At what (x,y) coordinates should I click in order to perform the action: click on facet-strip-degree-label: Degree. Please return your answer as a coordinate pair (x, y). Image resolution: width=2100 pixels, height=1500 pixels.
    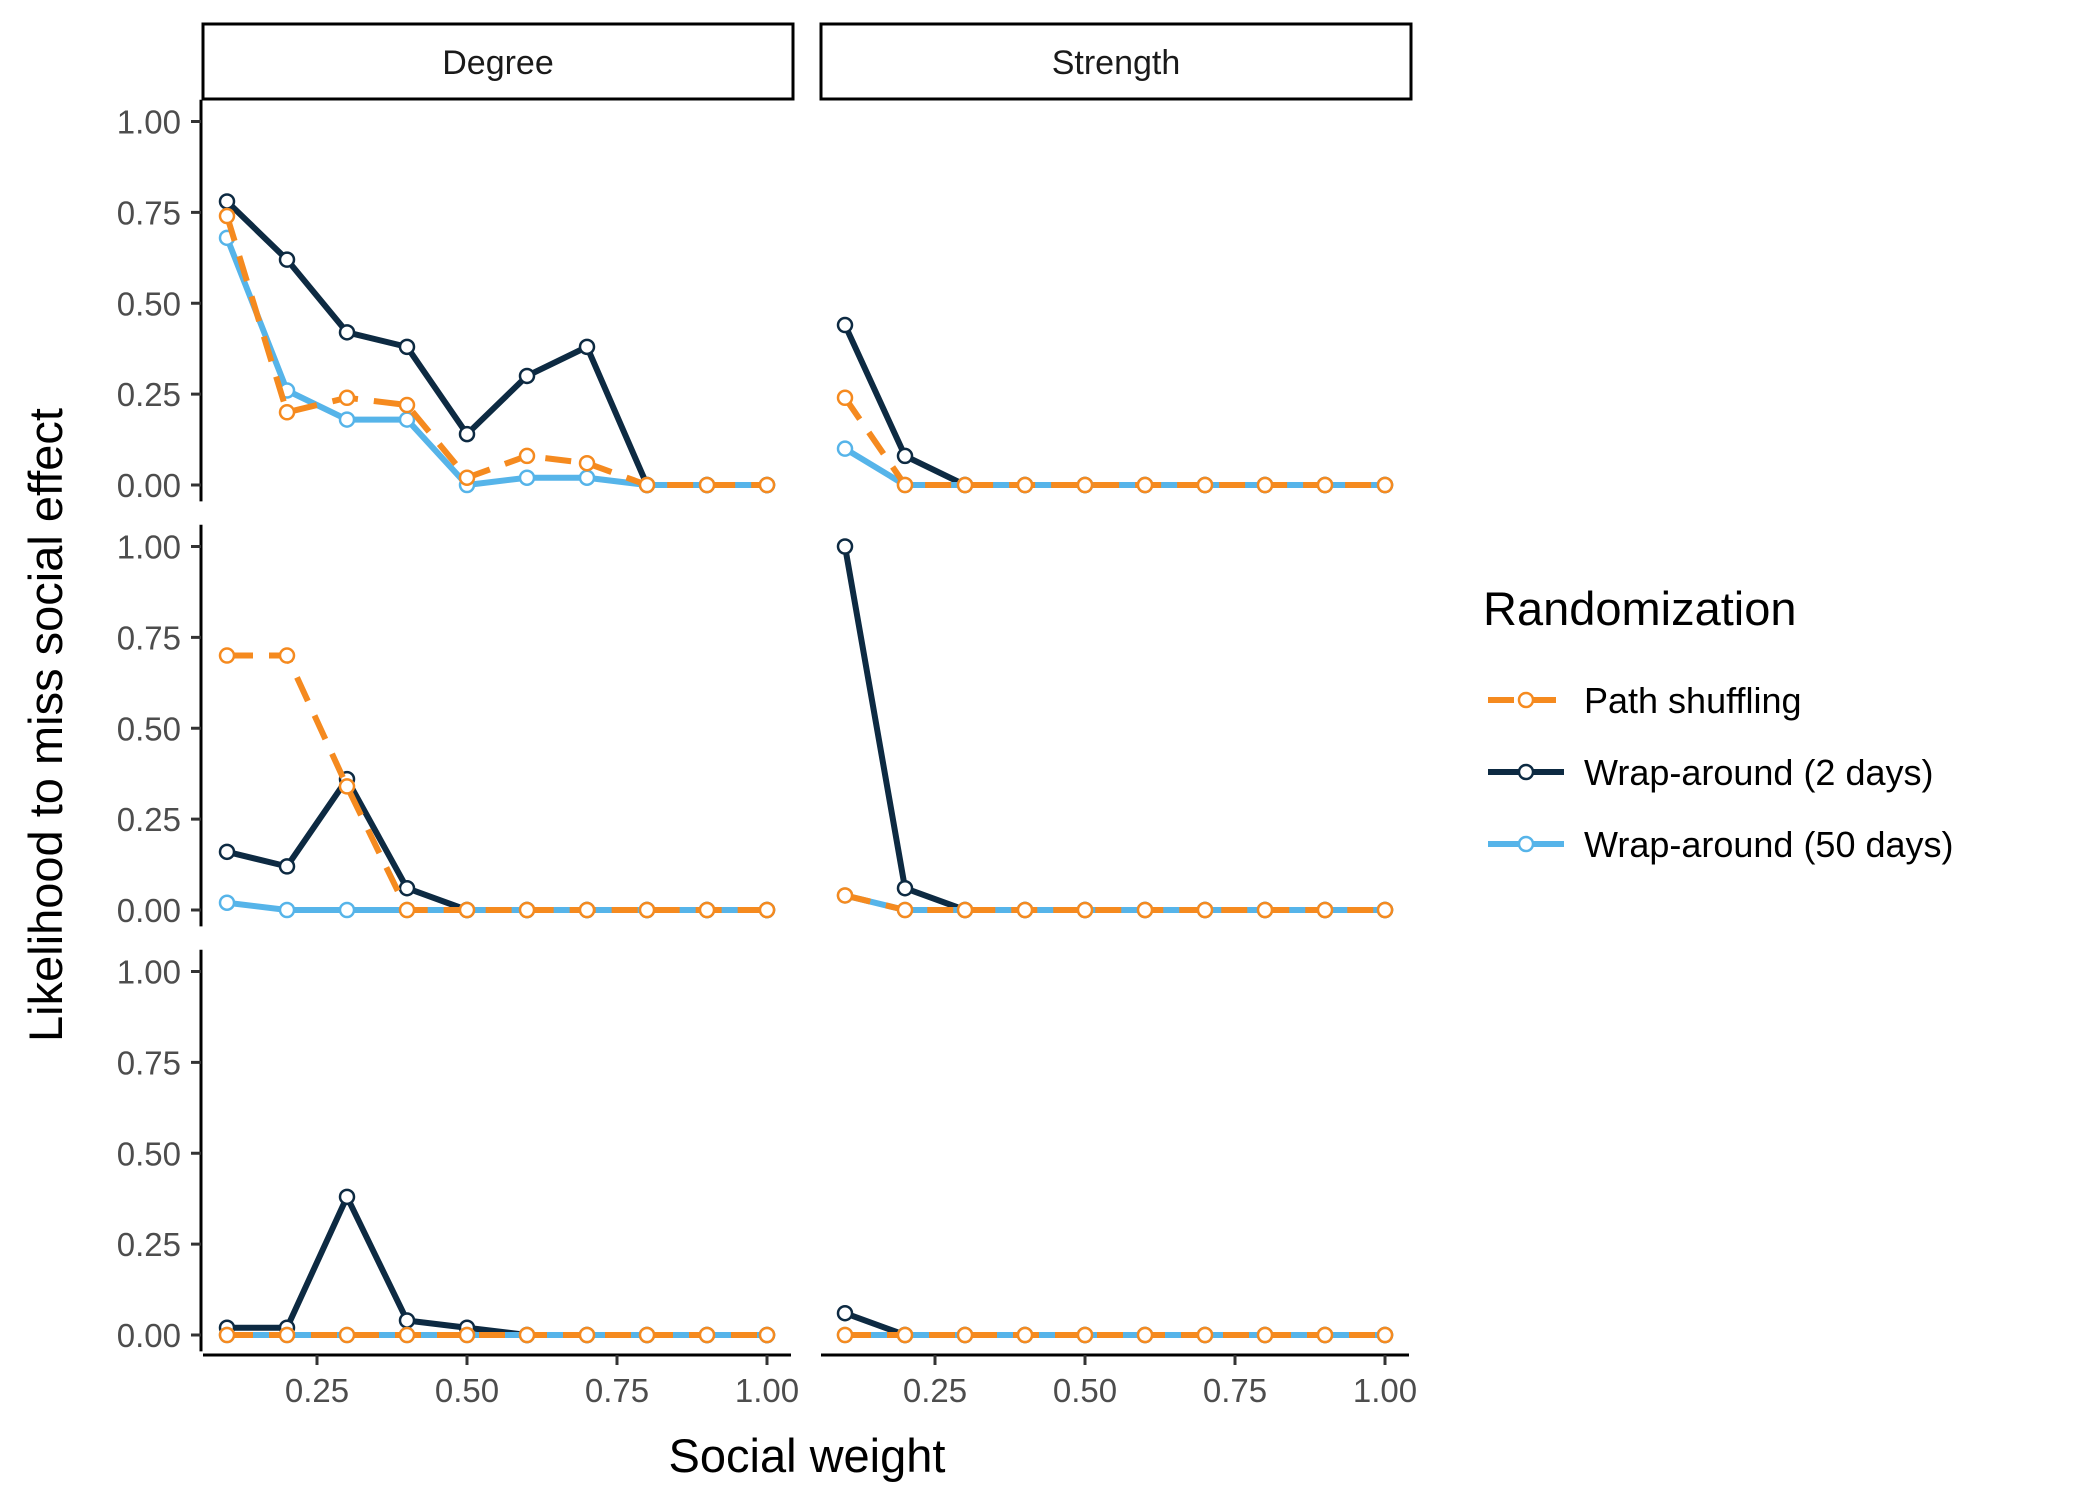
    Looking at the image, I should click on (498, 63).